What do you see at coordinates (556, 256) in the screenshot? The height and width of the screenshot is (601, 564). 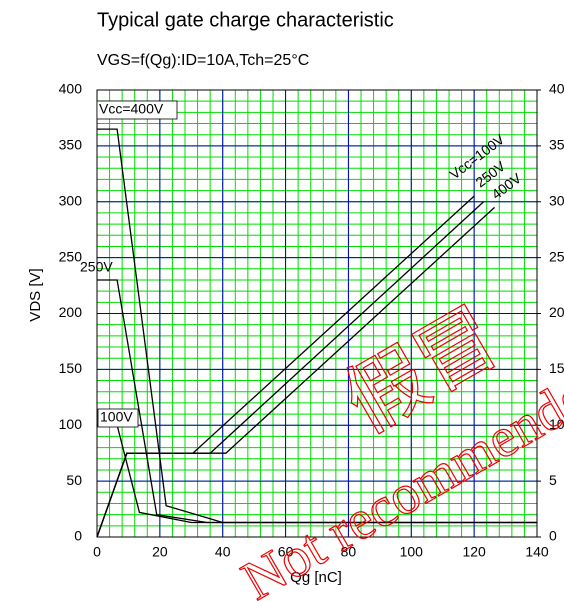 I see `y2-tick-label: 25` at bounding box center [556, 256].